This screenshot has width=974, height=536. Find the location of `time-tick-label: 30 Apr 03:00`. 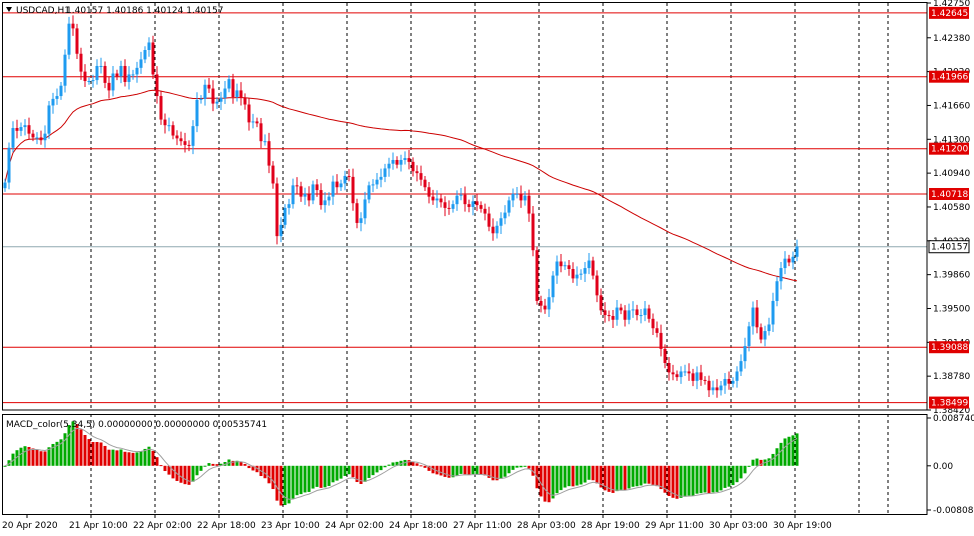

time-tick-label: 30 Apr 03:00 is located at coordinates (738, 526).